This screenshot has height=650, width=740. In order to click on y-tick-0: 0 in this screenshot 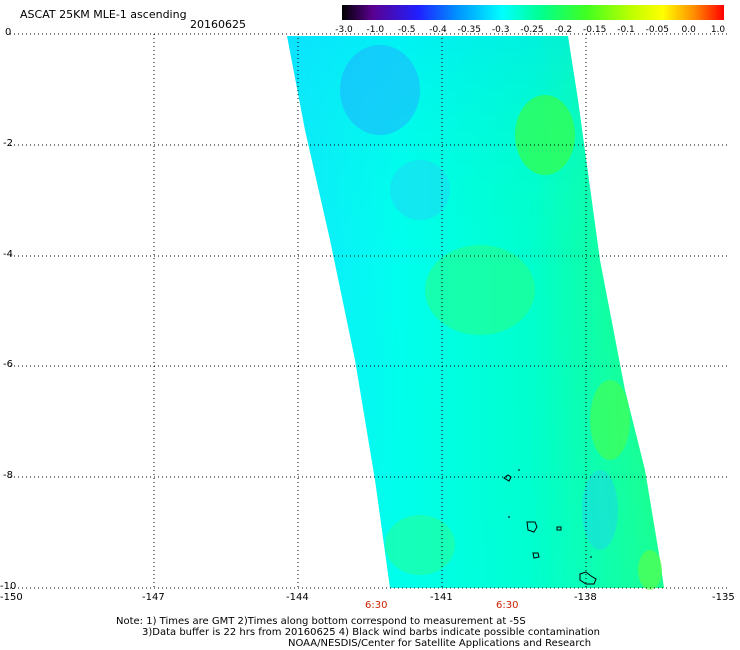, I will do `click(8, 32)`.